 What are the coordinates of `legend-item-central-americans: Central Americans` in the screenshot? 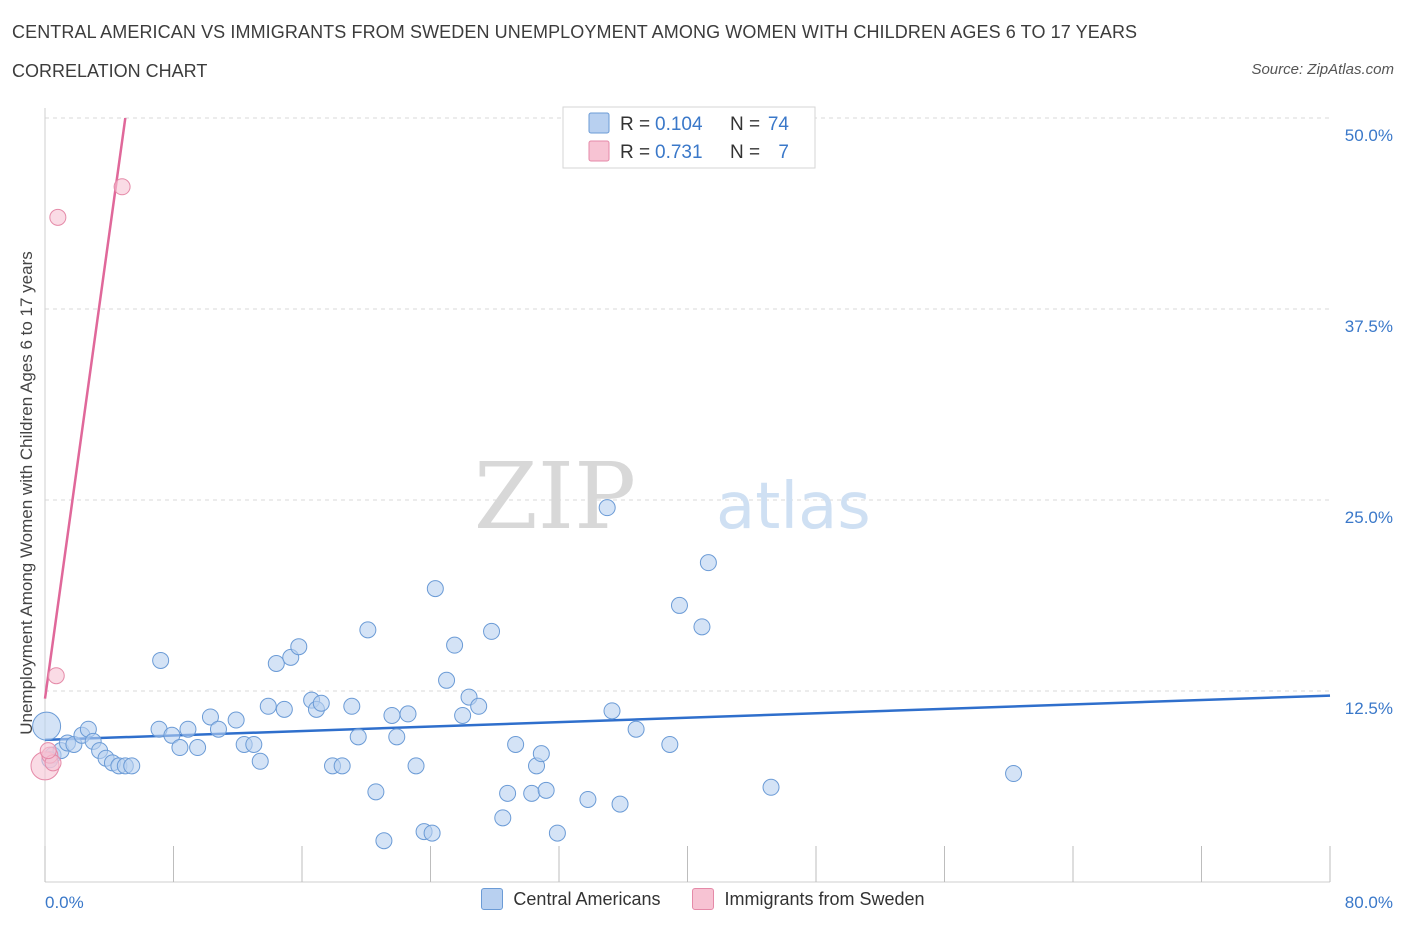 It's located at (570, 899).